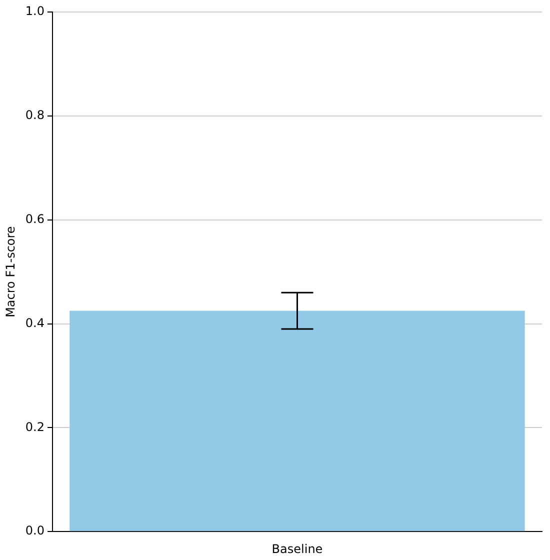  Describe the element at coordinates (297, 549) in the screenshot. I see `x-tick-label: Baseline` at that location.